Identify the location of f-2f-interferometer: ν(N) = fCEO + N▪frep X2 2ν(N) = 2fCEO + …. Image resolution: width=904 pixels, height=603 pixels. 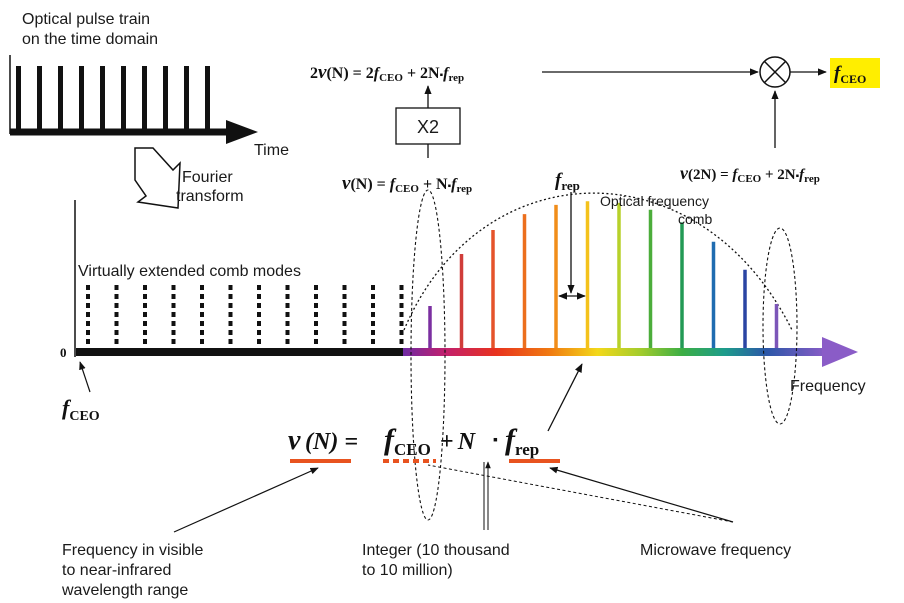
(595, 125).